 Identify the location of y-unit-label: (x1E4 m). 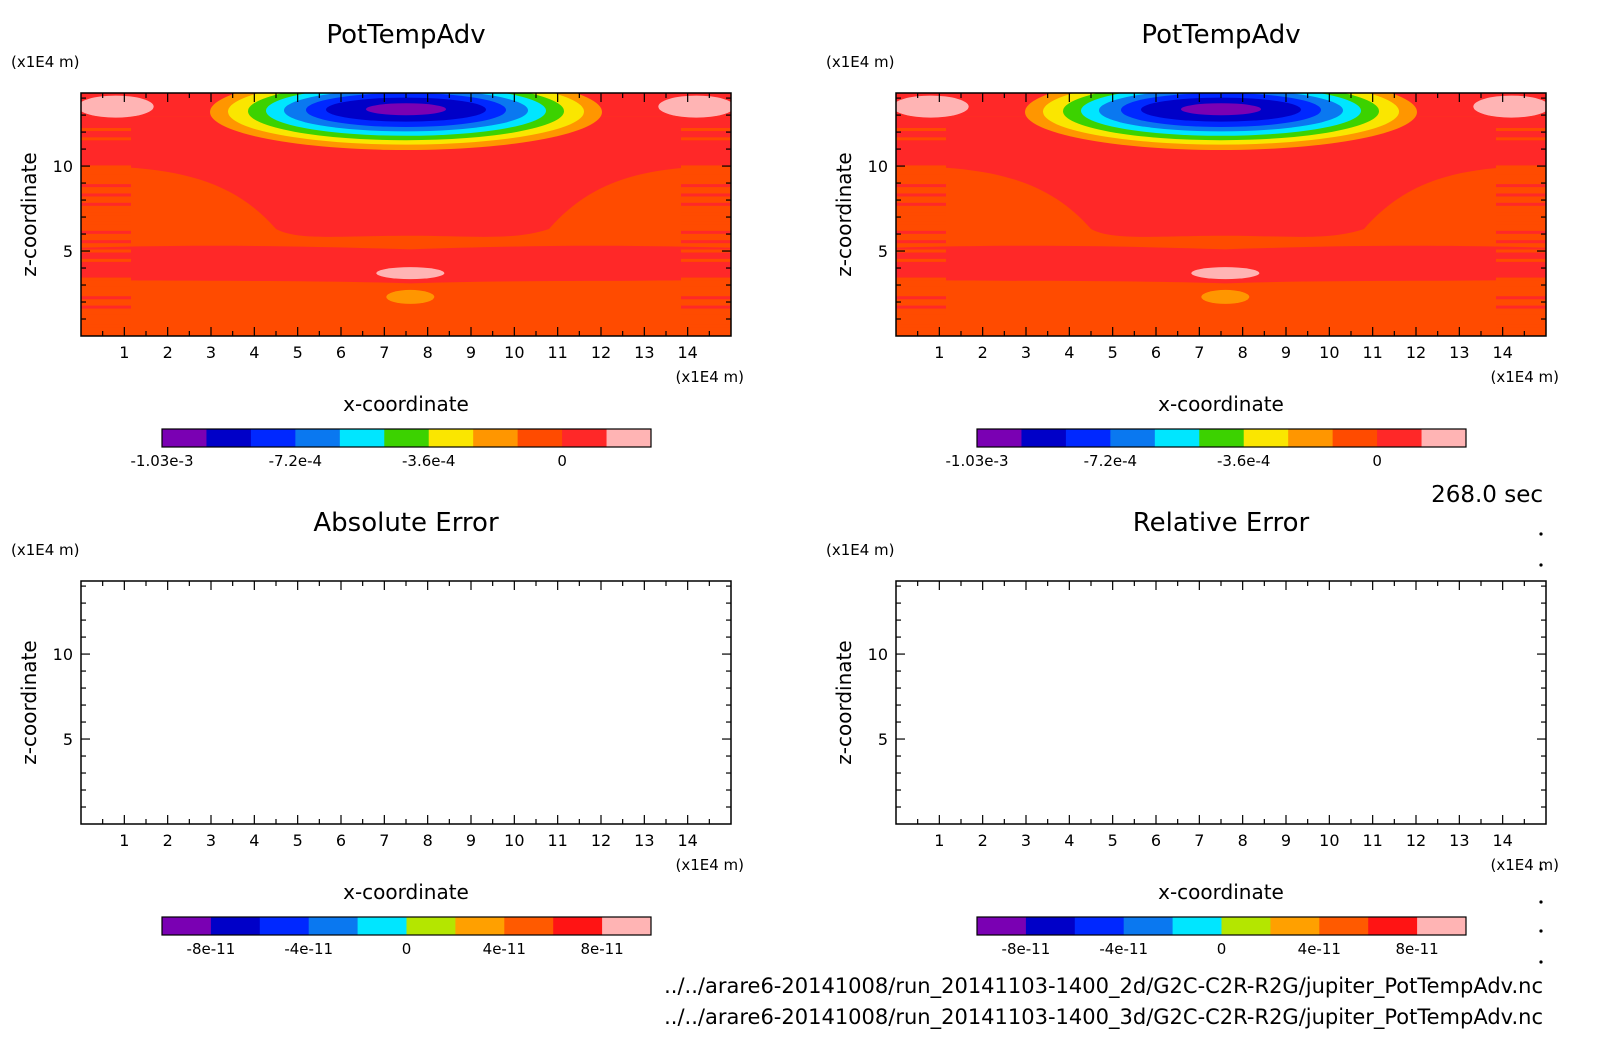
(860, 550).